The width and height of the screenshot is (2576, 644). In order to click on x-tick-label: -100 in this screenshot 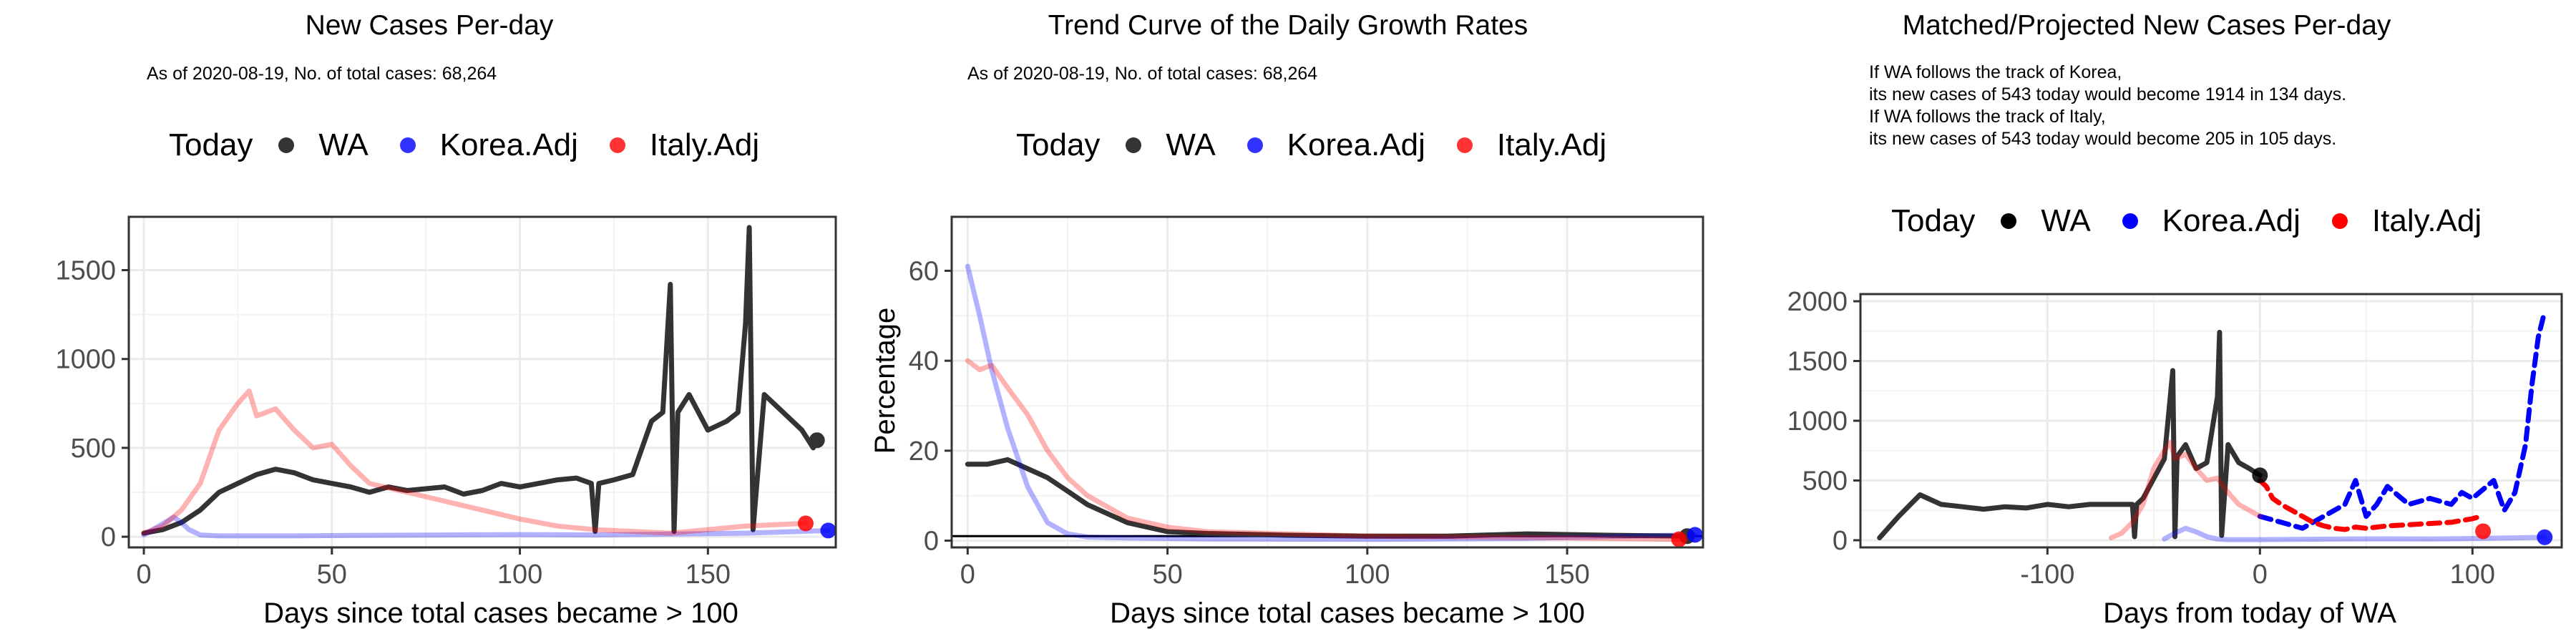, I will do `click(2047, 575)`.